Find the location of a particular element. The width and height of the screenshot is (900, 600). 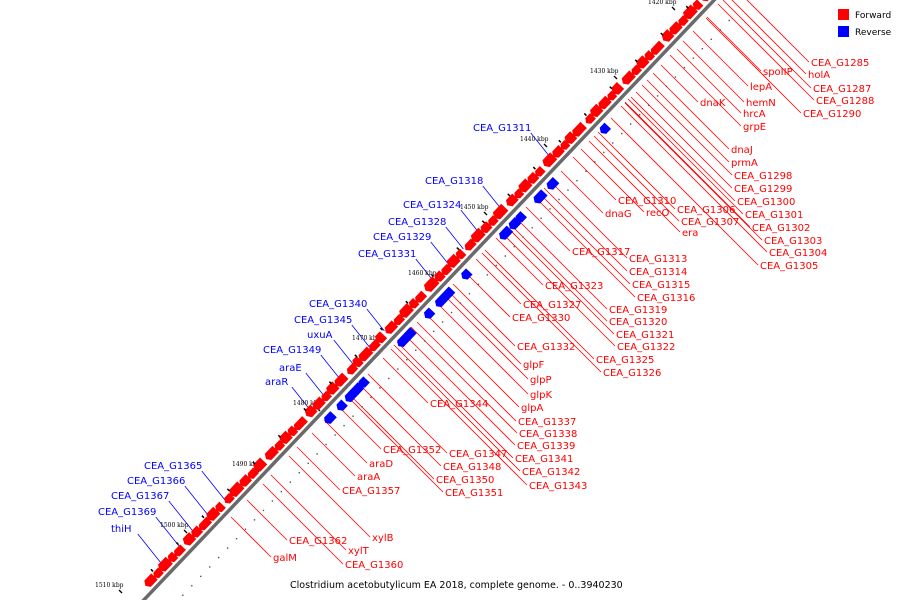

gene-label-cea-g1343: CEA_G1343 is located at coordinates (558, 486).